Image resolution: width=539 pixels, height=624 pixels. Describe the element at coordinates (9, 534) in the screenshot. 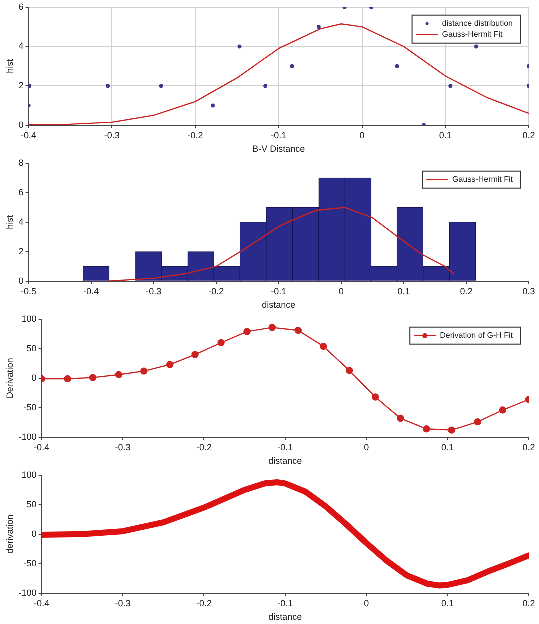

I see `y-axis-title: derivation` at that location.